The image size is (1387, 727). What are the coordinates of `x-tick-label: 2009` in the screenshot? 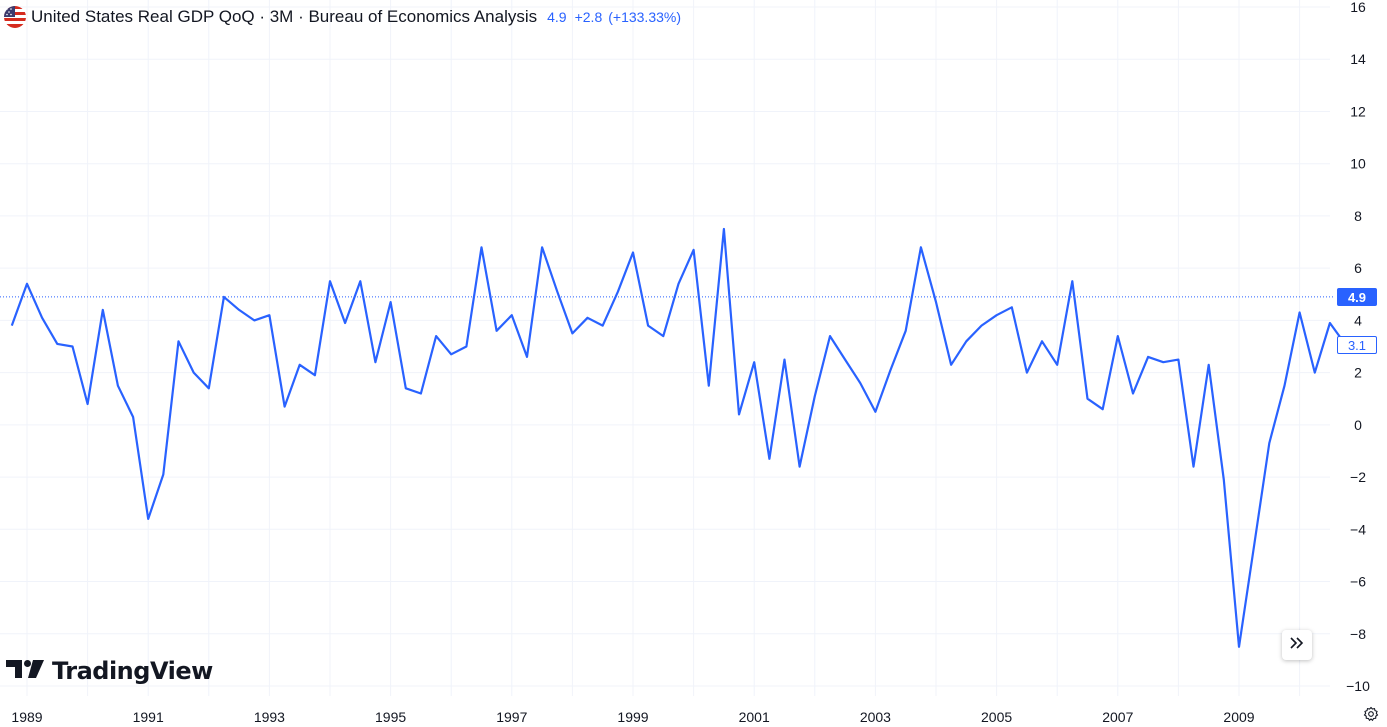 It's located at (1238, 717).